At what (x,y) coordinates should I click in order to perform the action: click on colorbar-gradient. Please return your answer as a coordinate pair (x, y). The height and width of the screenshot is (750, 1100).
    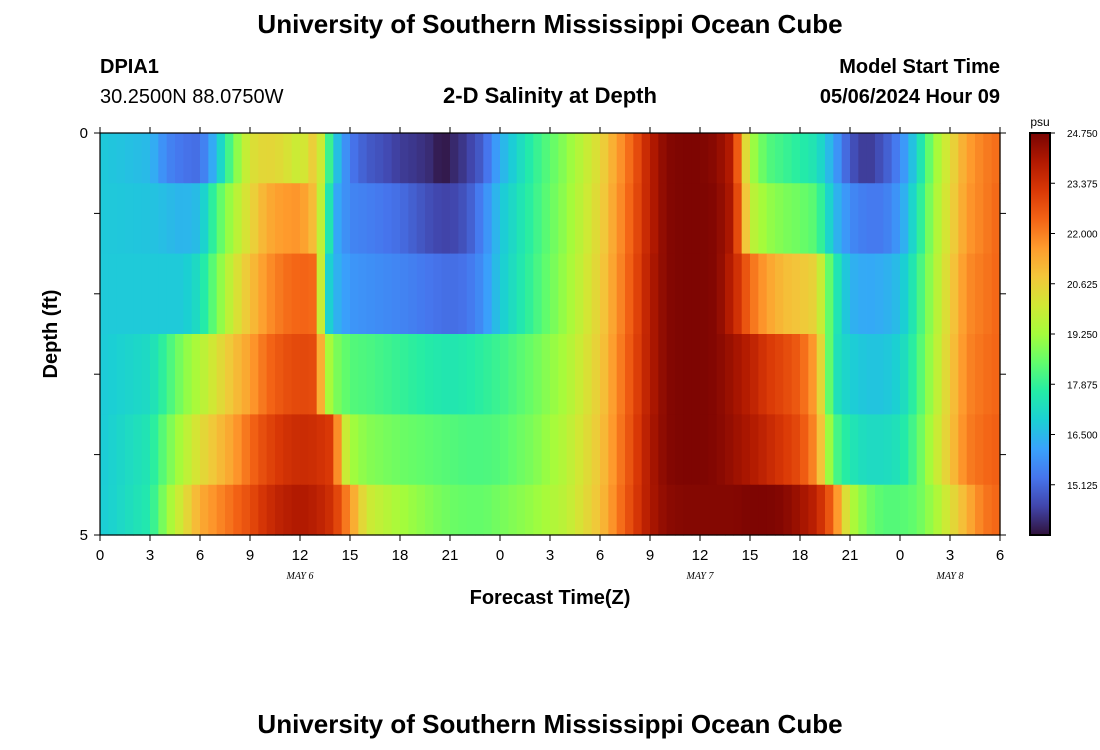
    Looking at the image, I should click on (1040, 334).